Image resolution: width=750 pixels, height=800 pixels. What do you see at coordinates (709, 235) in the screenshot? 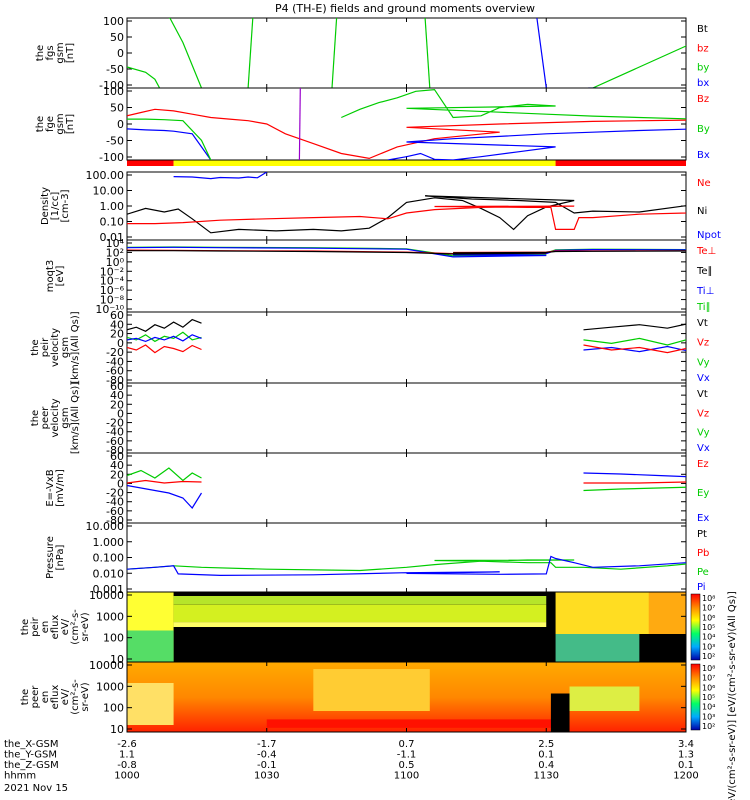
I see `legend-entry: Npot` at bounding box center [709, 235].